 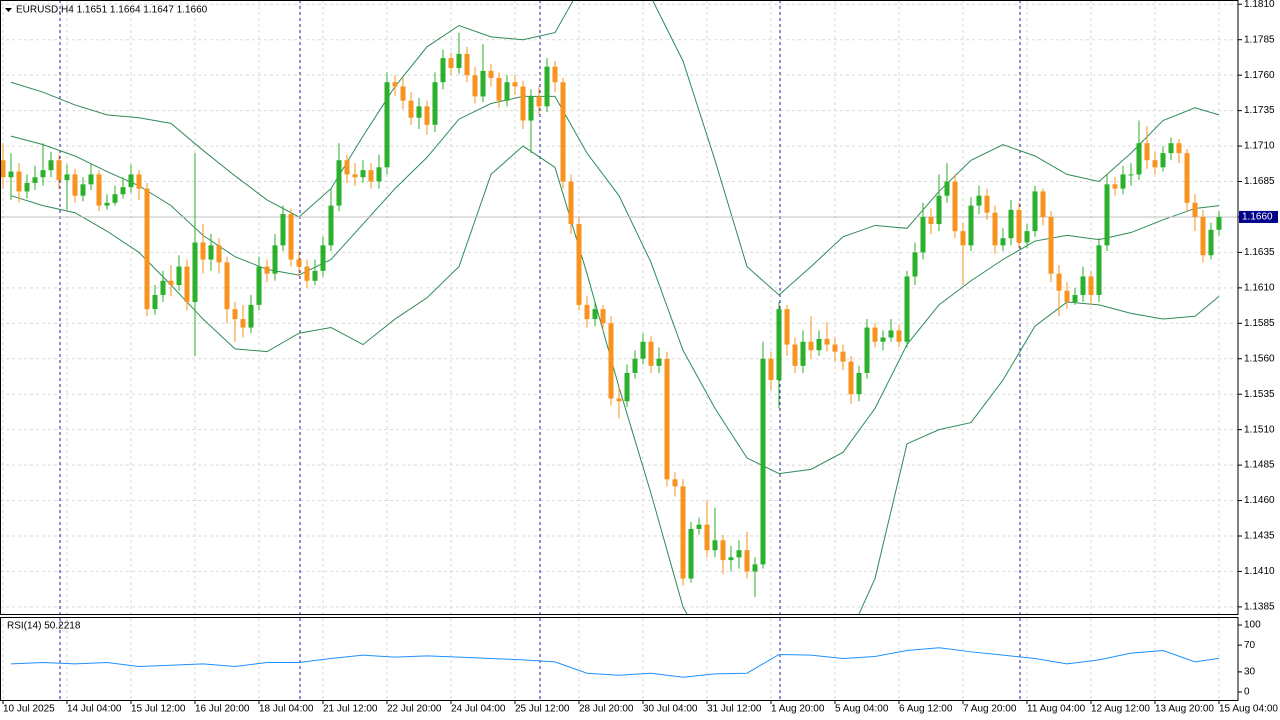 What do you see at coordinates (670, 709) in the screenshot?
I see `x-tick-label: 30 Jul 04:00` at bounding box center [670, 709].